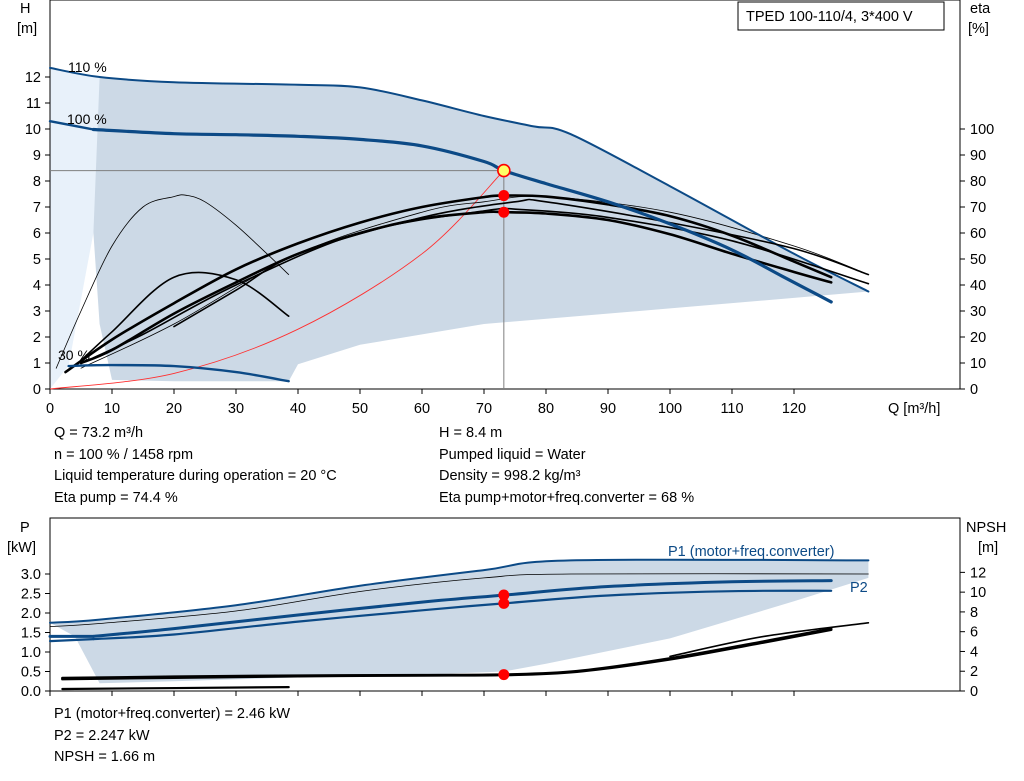 This screenshot has width=1024, height=781. I want to click on info-density: Density = 998.2 kg/m³, so click(510, 476).